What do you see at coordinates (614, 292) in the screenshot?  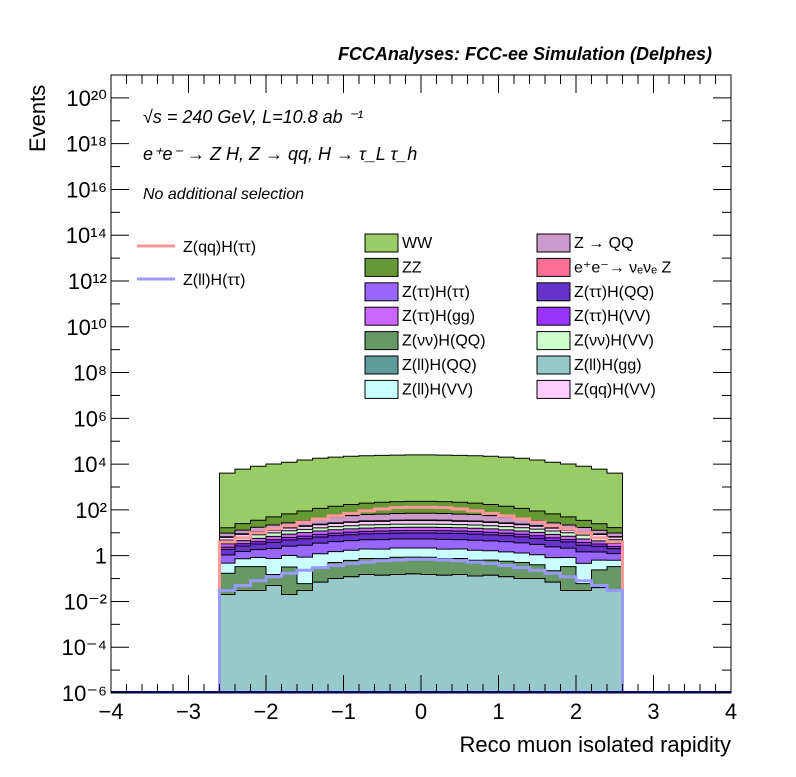 I see `legend-label-z-tautau-h-qq: Z(ττ)H(QQ)` at bounding box center [614, 292].